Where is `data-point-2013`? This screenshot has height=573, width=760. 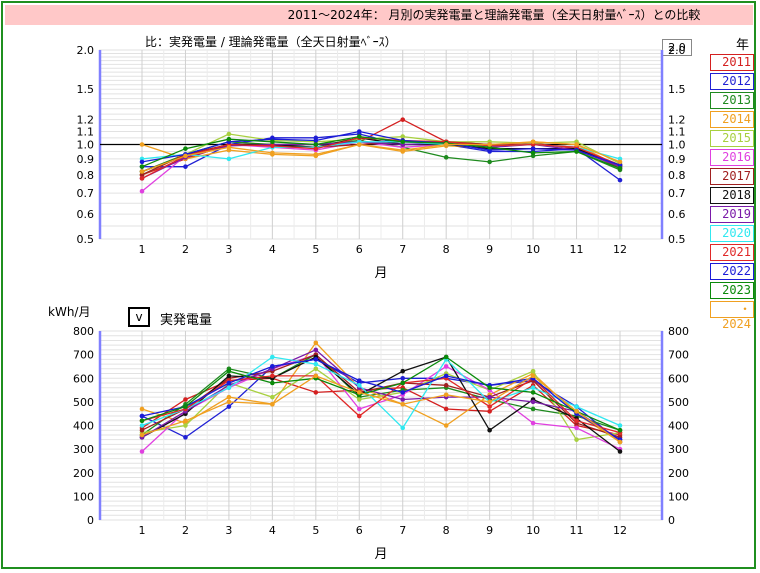
data-point-2013 is located at coordinates (489, 162).